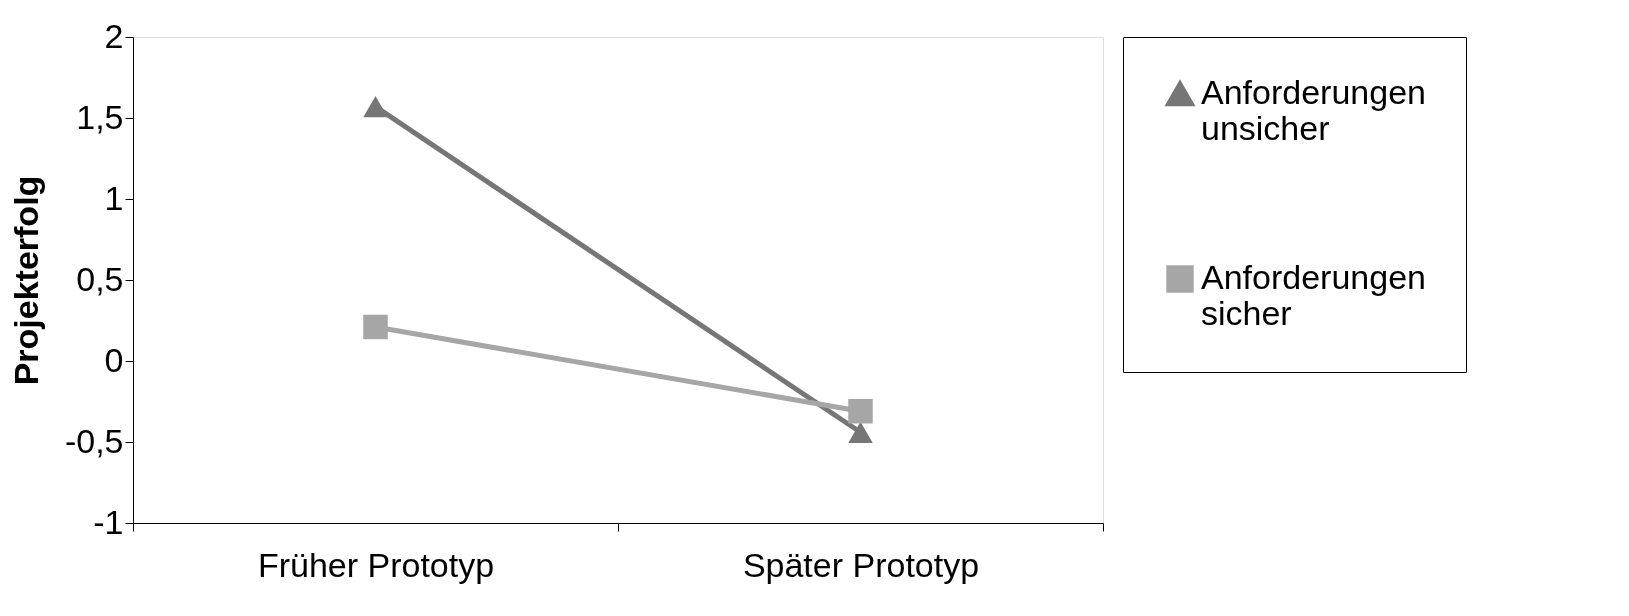 Image resolution: width=1629 pixels, height=616 pixels. What do you see at coordinates (114, 359) in the screenshot?
I see `y-tick-label: 0` at bounding box center [114, 359].